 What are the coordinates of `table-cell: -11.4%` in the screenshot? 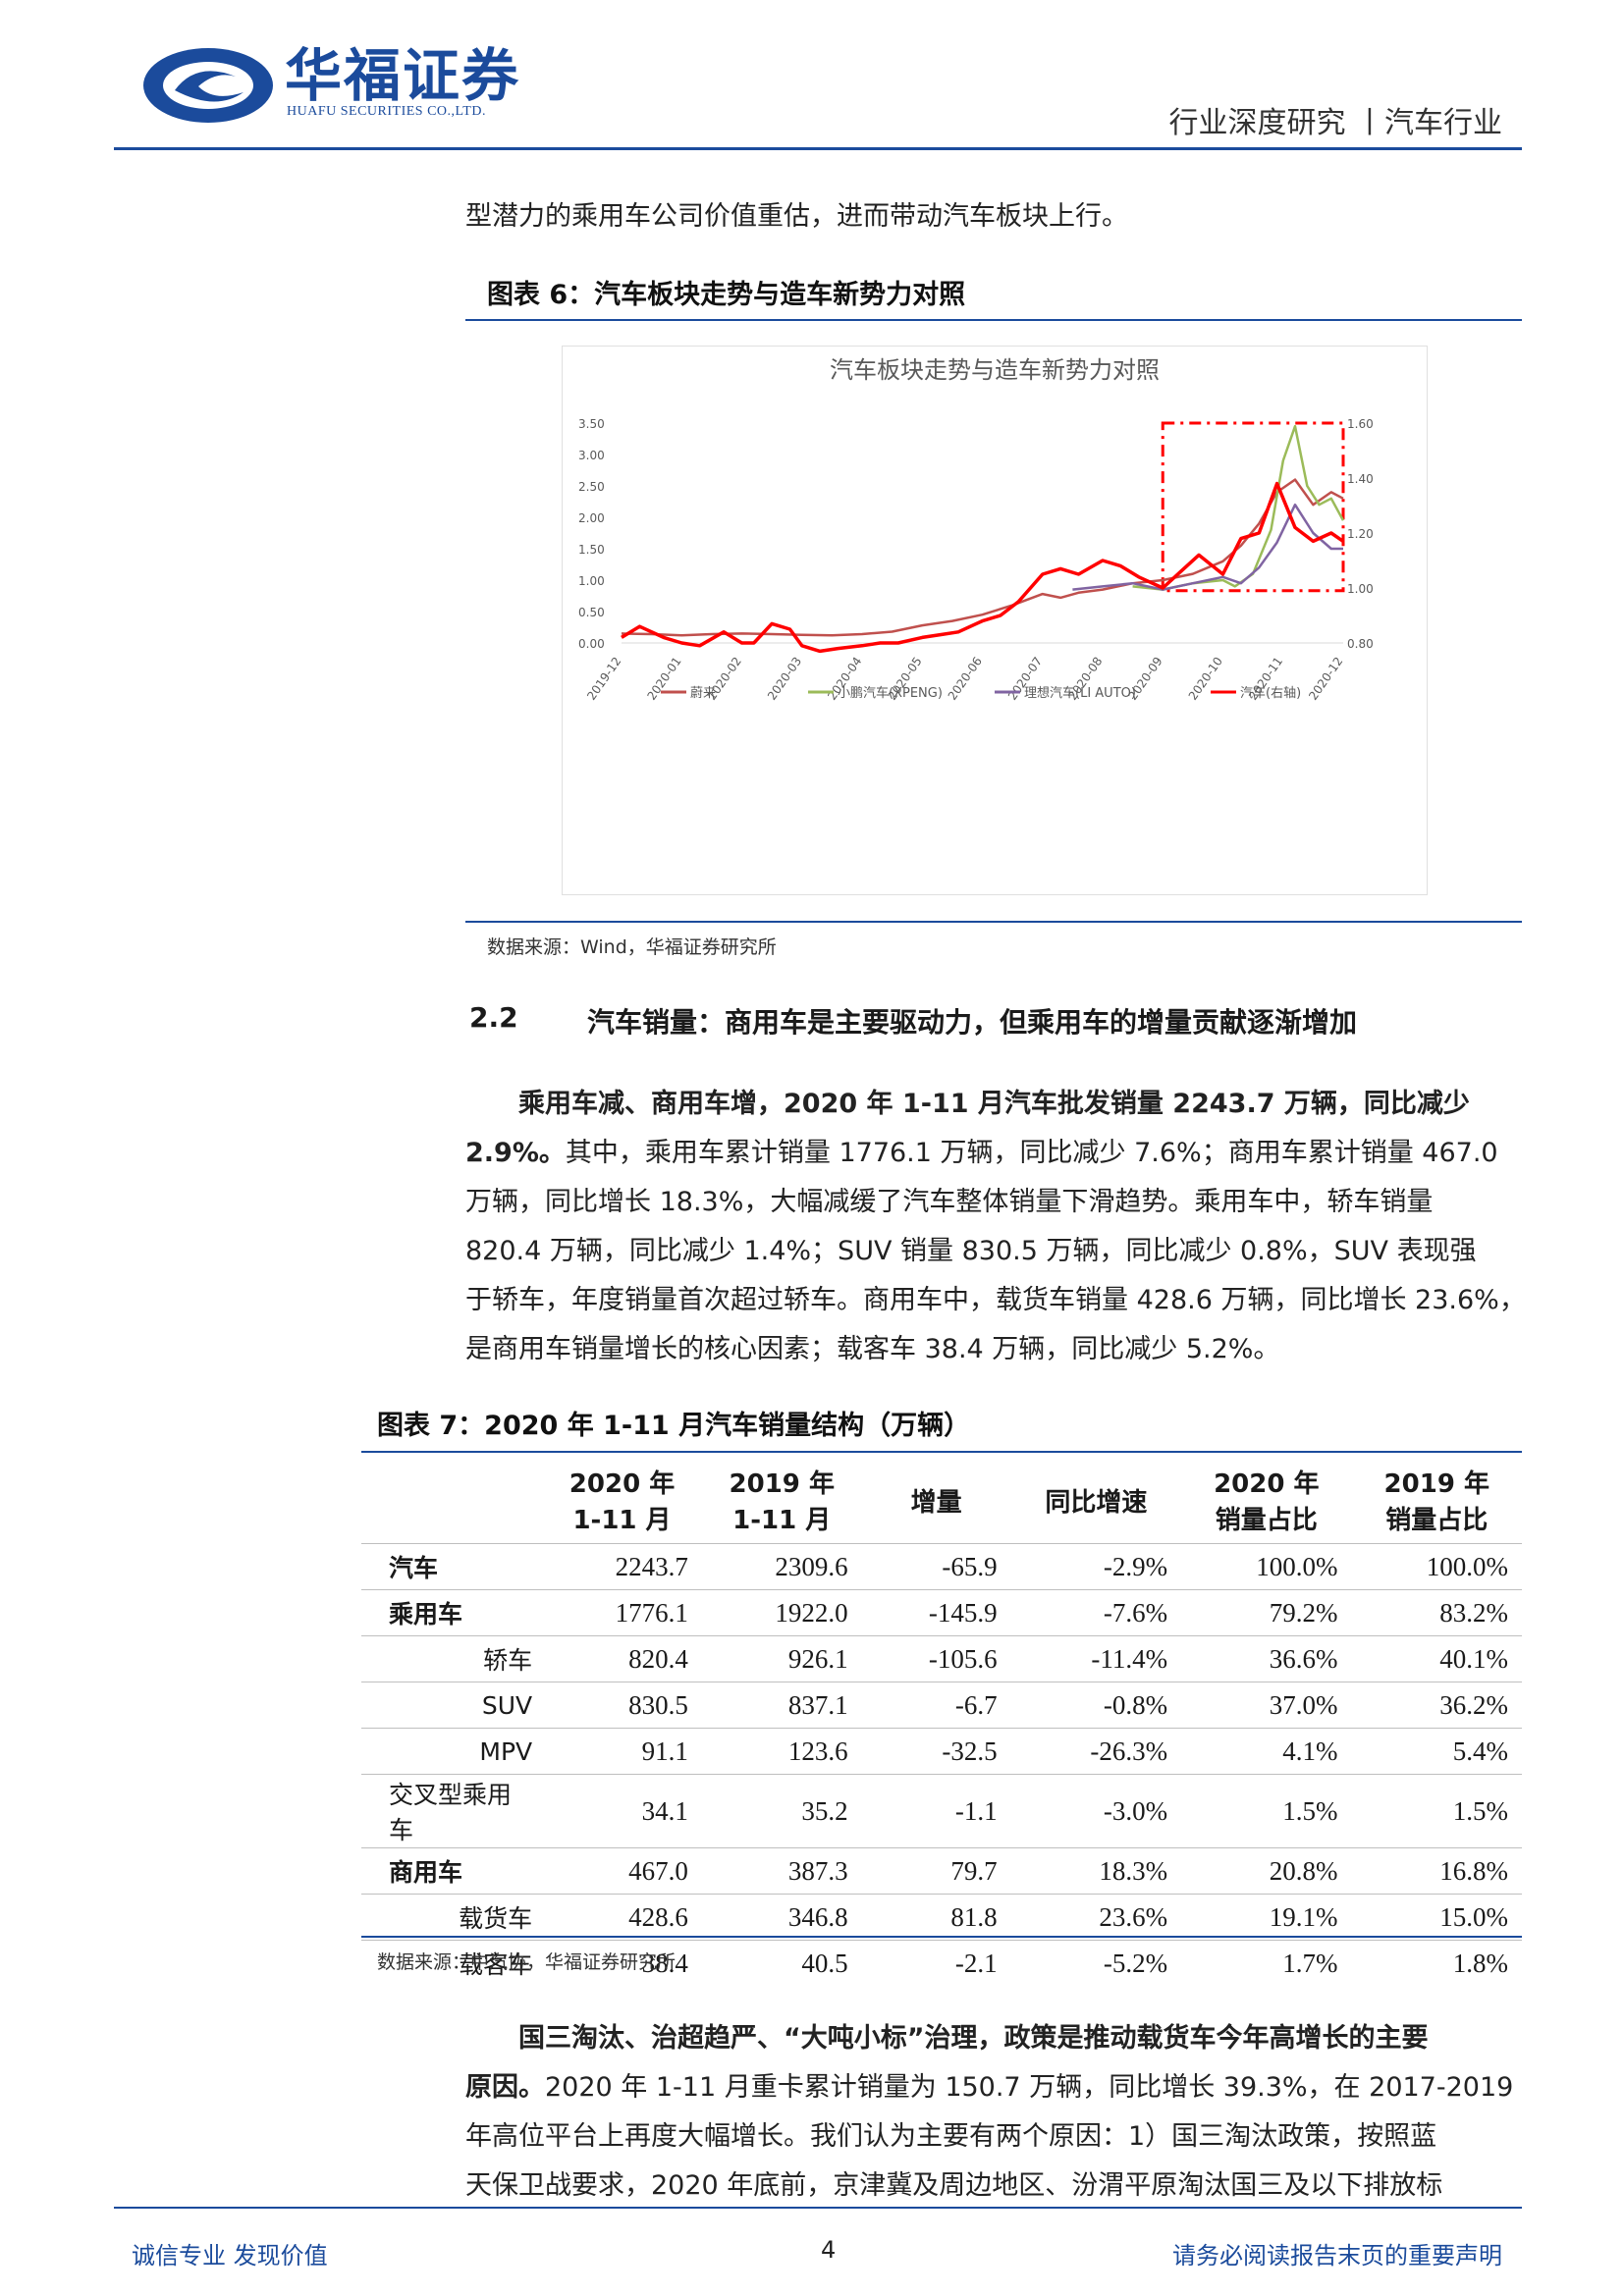 It's located at (1096, 1658).